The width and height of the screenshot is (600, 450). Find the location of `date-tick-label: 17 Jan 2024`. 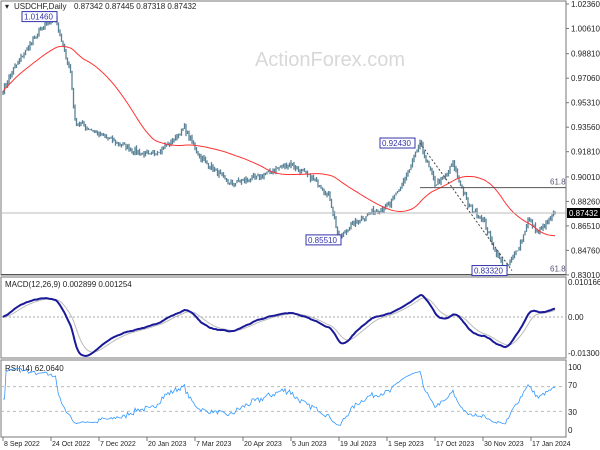

date-tick-label: 17 Jan 2024 is located at coordinates (551, 444).